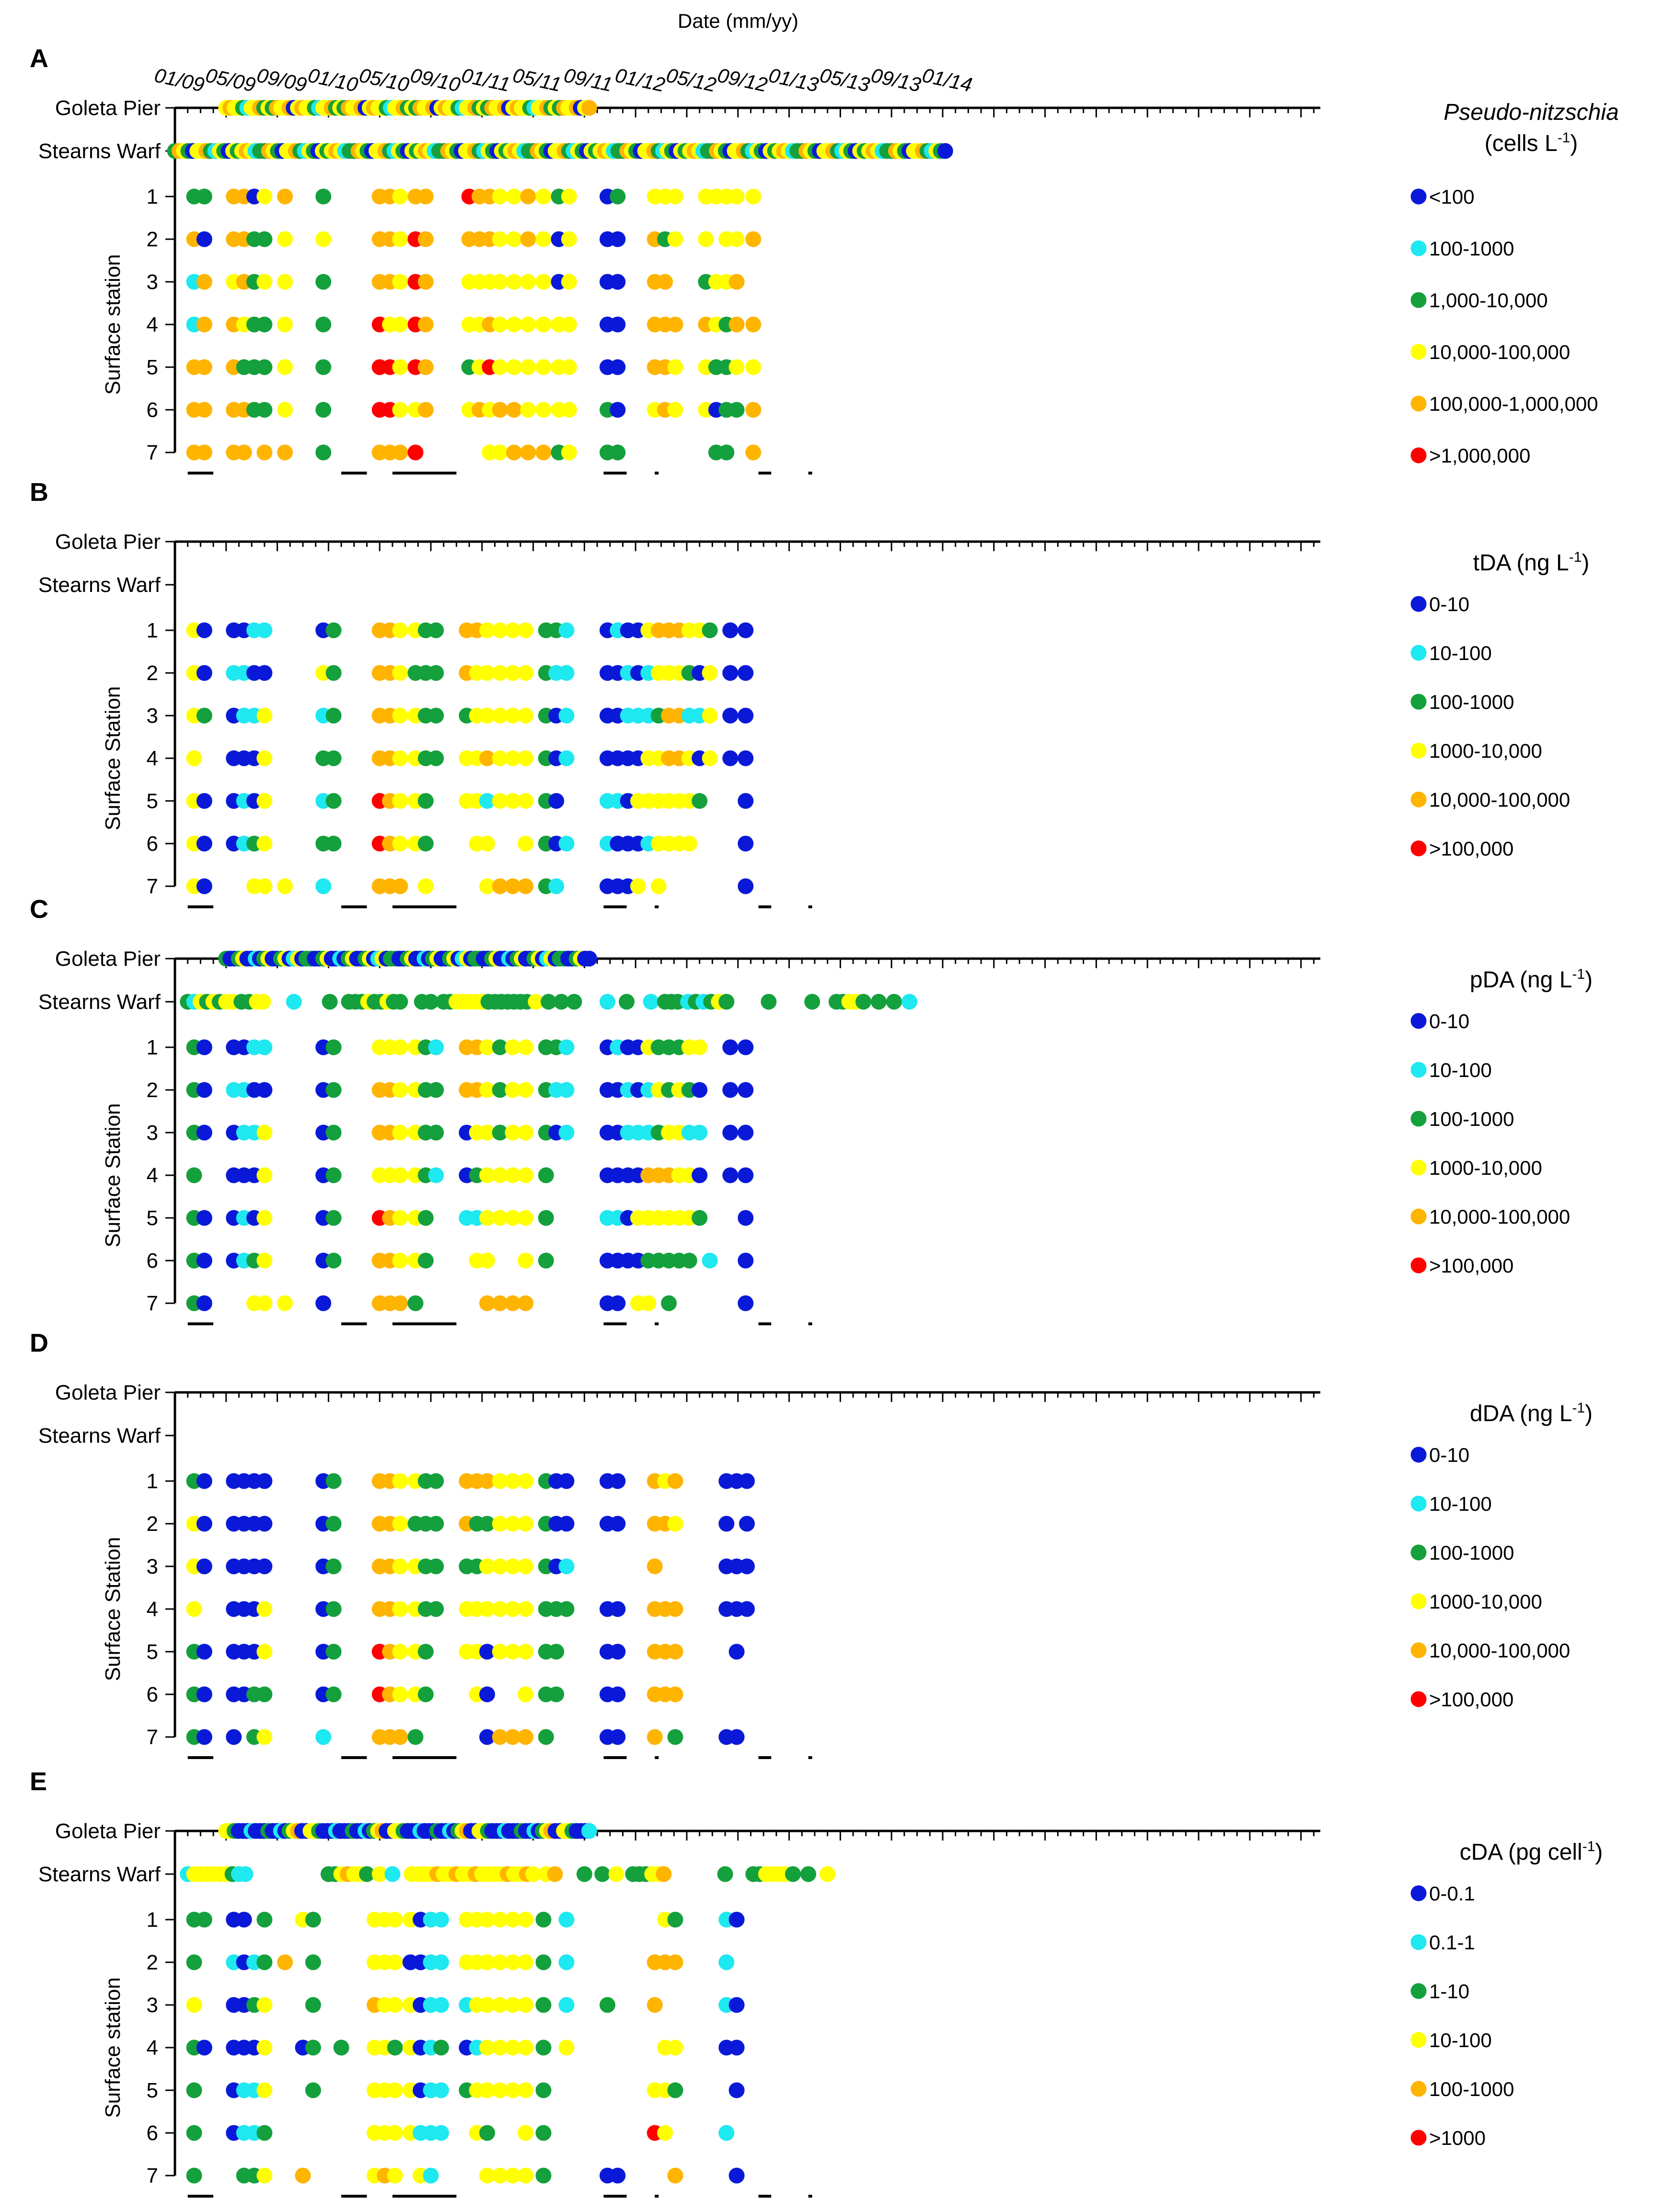 The height and width of the screenshot is (2212, 1663). Describe the element at coordinates (152, 1524) in the screenshot. I see `station-label: 2` at that location.